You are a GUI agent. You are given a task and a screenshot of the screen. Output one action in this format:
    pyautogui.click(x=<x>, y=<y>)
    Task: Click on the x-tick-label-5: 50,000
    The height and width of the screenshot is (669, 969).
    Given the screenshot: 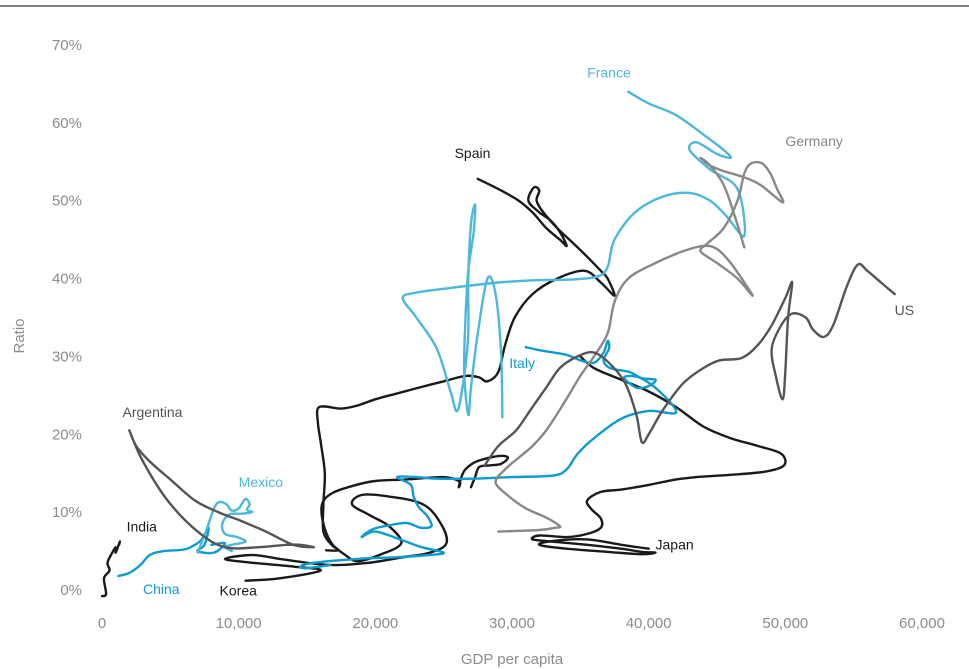 What is the action you would take?
    pyautogui.click(x=785, y=623)
    